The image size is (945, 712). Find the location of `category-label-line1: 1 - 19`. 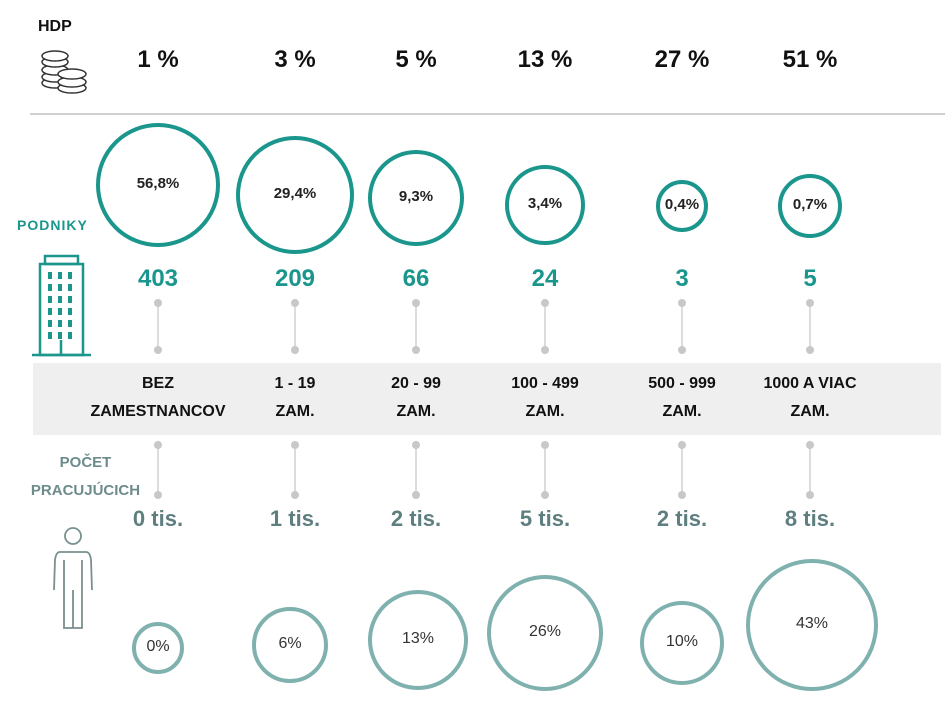

category-label-line1: 1 - 19 is located at coordinates (295, 383).